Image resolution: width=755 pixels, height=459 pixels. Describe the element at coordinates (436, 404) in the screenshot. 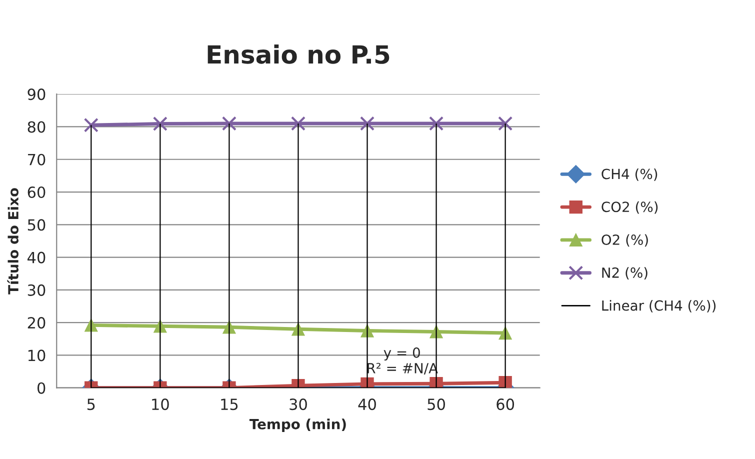

I see `x-tick-label: 50` at that location.